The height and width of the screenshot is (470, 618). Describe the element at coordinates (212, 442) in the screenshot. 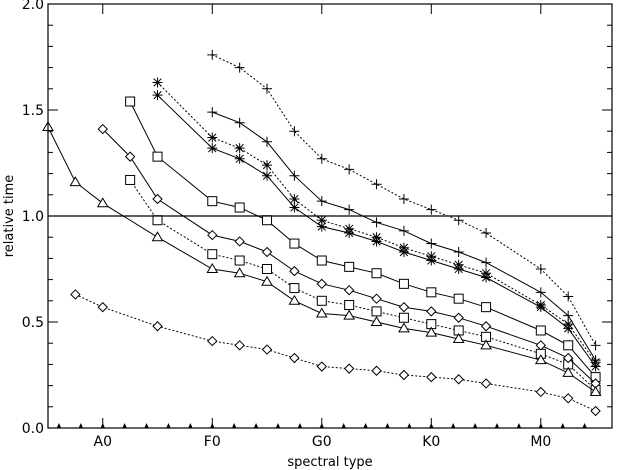

I see `x-tick-label: F0` at that location.